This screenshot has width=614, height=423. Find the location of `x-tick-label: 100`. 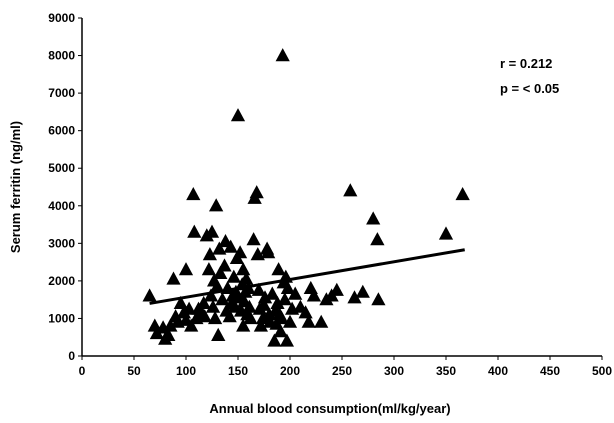

x-tick-label: 100 is located at coordinates (186, 371).